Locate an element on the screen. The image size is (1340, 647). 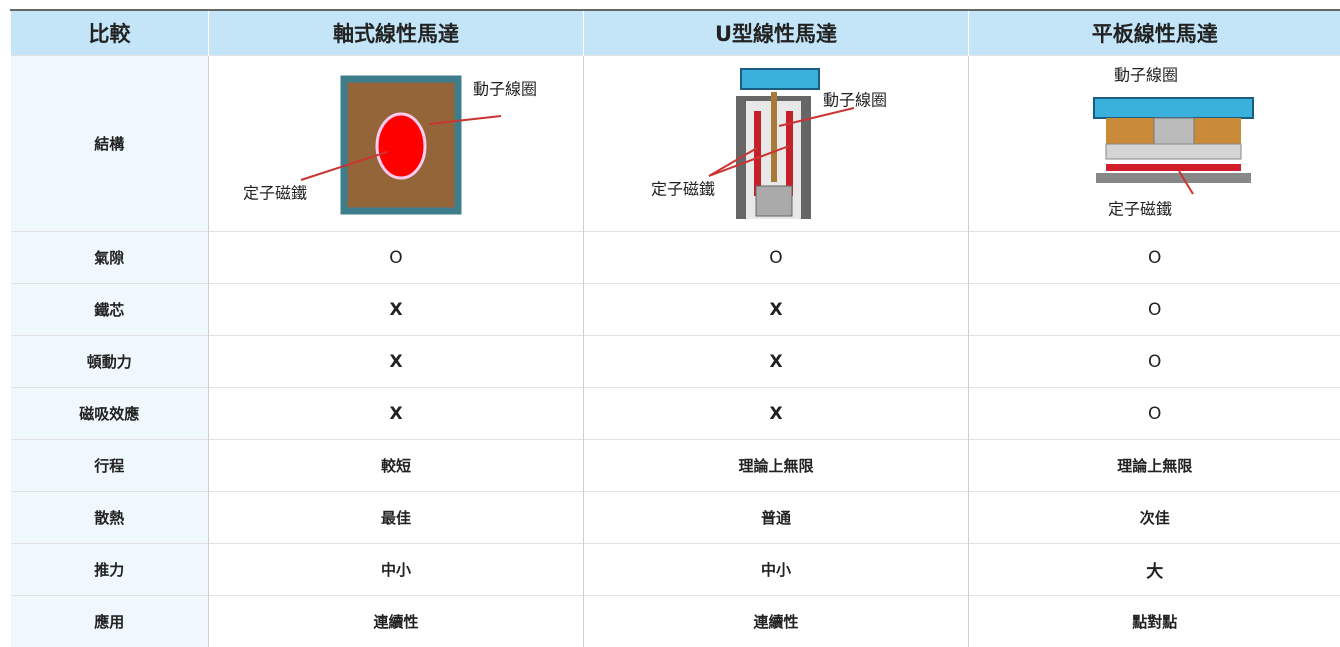
table-cell: 最佳 is located at coordinates (396, 518).